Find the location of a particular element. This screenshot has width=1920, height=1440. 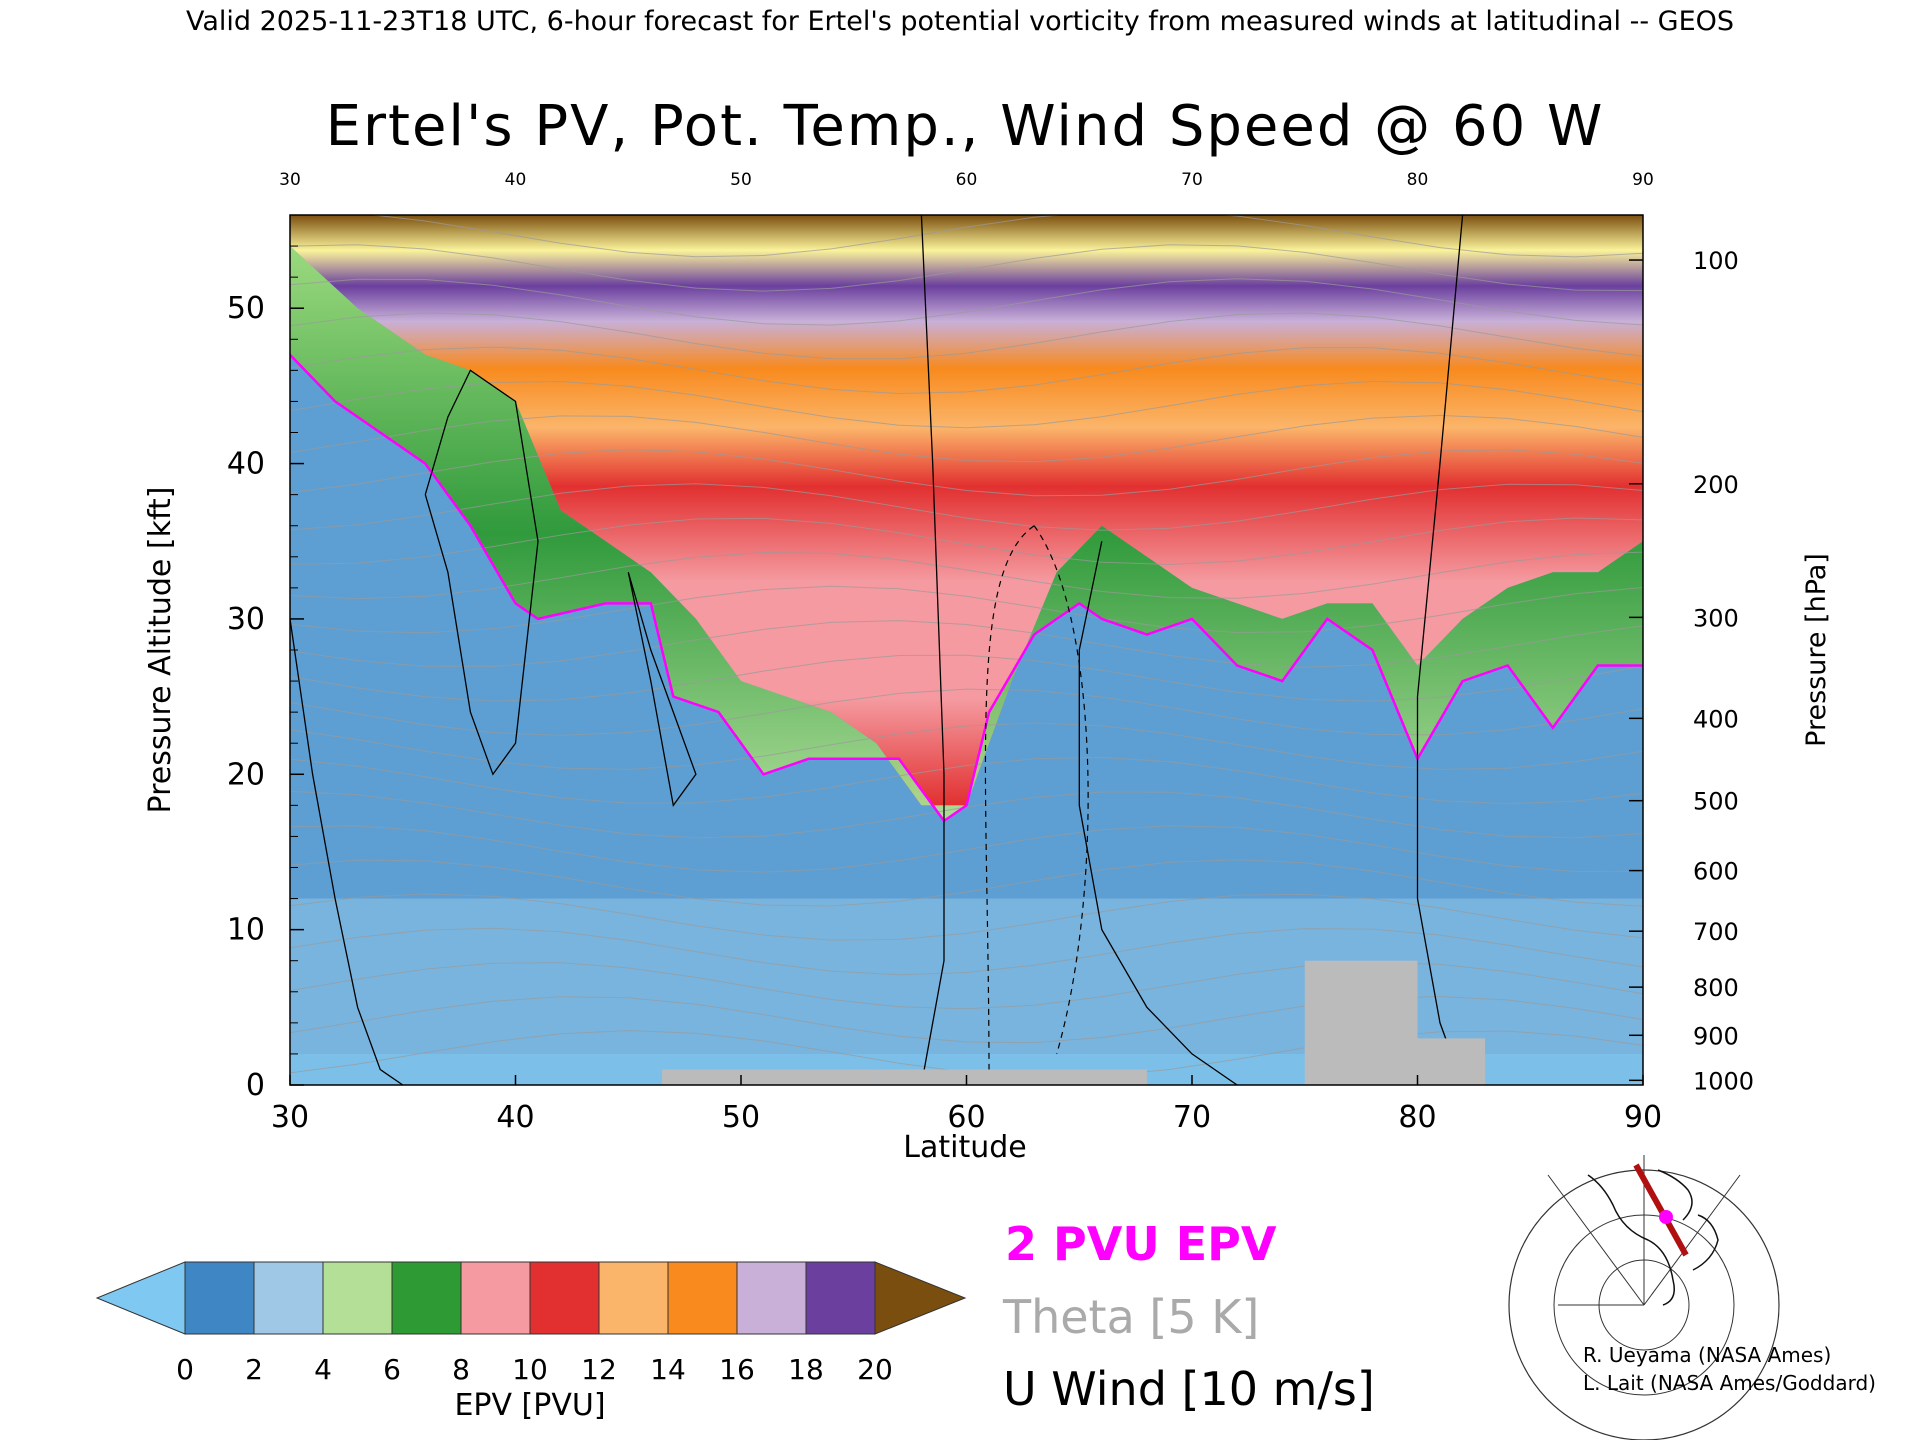

legend-pv2: 2 PVU EPV is located at coordinates (1141, 1244).